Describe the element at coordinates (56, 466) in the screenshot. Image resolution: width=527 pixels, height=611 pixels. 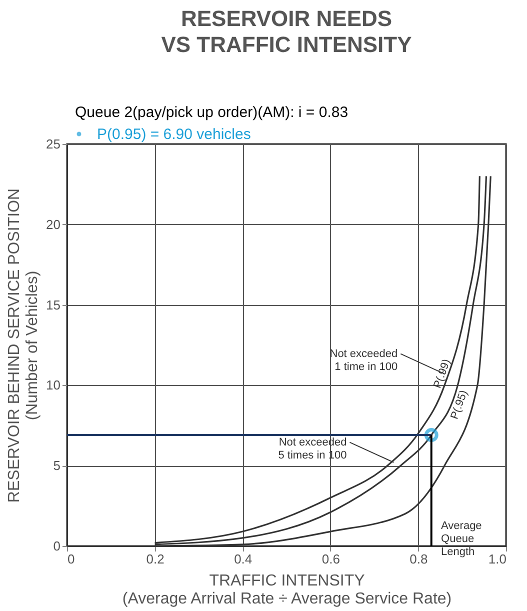
I see `y-tick-label: 5` at that location.